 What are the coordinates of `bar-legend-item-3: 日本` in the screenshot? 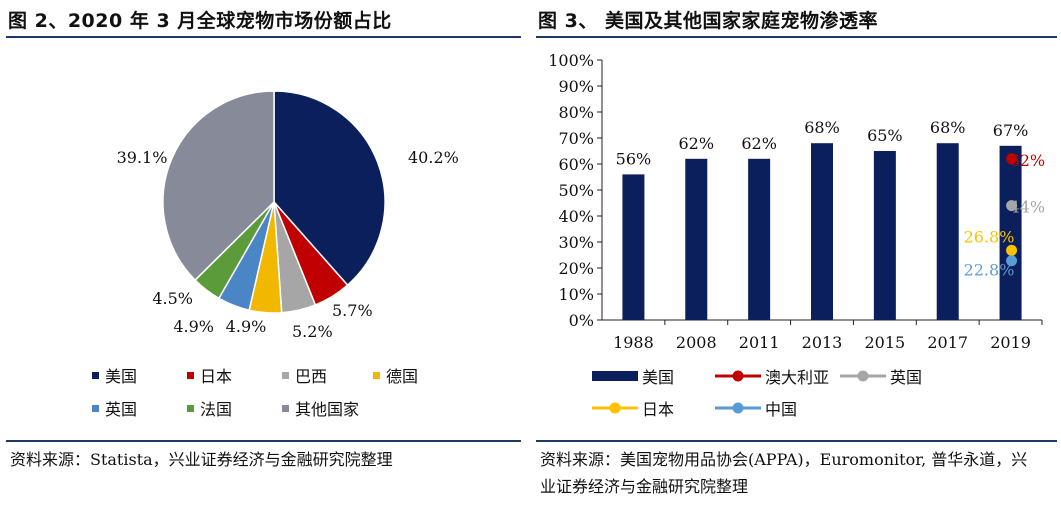 It's located at (633, 408).